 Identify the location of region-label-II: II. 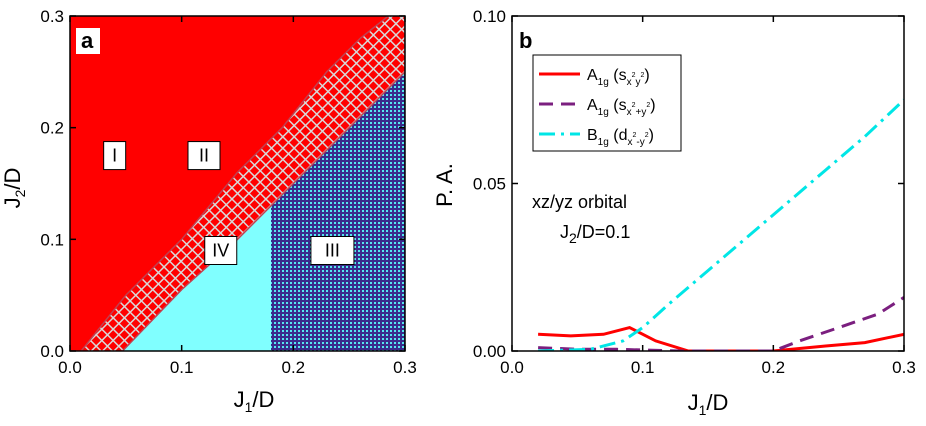
(204, 156).